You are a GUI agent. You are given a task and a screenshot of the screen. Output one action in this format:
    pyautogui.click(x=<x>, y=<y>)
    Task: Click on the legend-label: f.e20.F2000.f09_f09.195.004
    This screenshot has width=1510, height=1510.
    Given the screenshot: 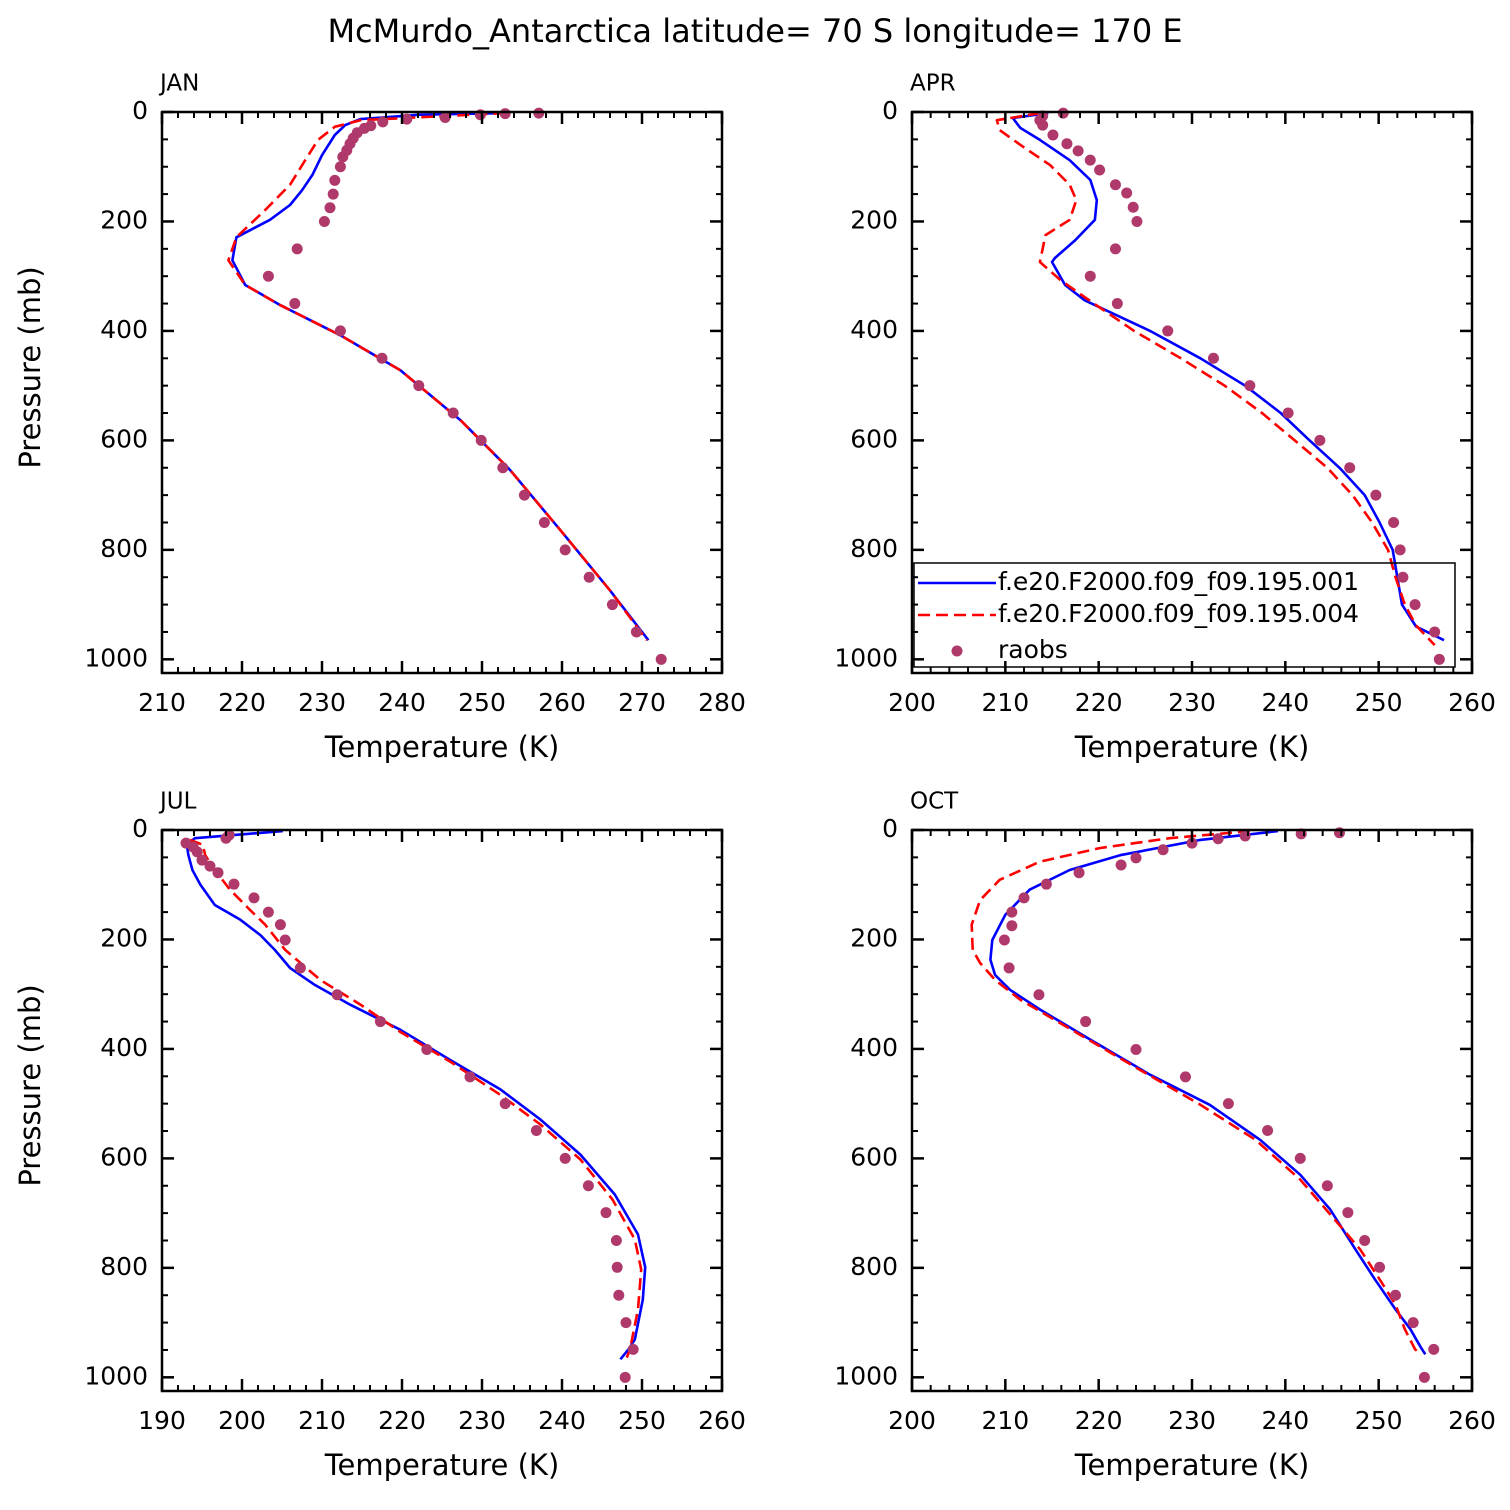 What is the action you would take?
    pyautogui.click(x=1178, y=613)
    